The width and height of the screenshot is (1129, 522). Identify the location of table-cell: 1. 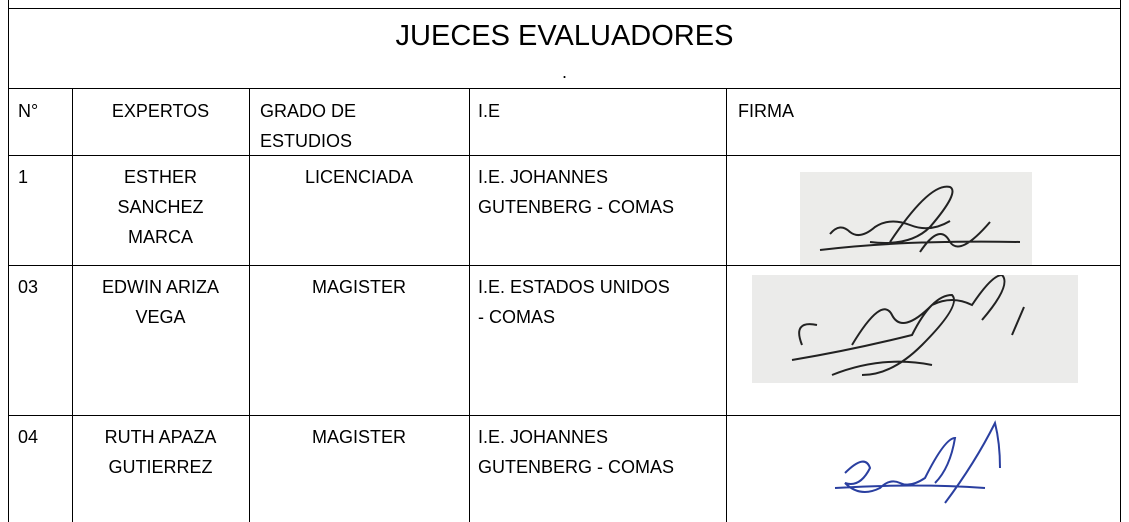
(23, 177).